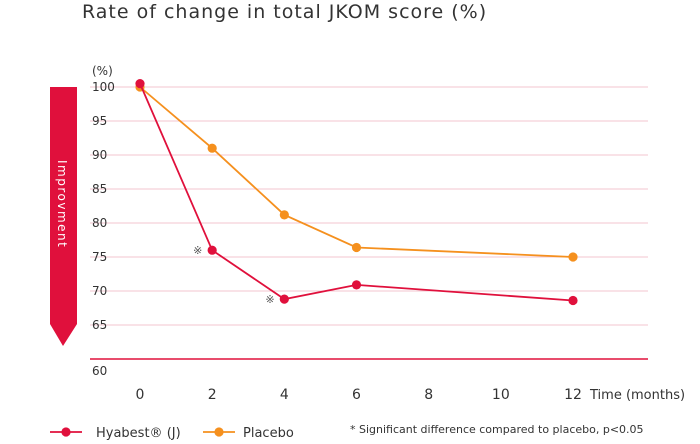 The width and height of the screenshot is (700, 444). What do you see at coordinates (99, 257) in the screenshot?
I see `y-tick-75: 75` at bounding box center [99, 257].